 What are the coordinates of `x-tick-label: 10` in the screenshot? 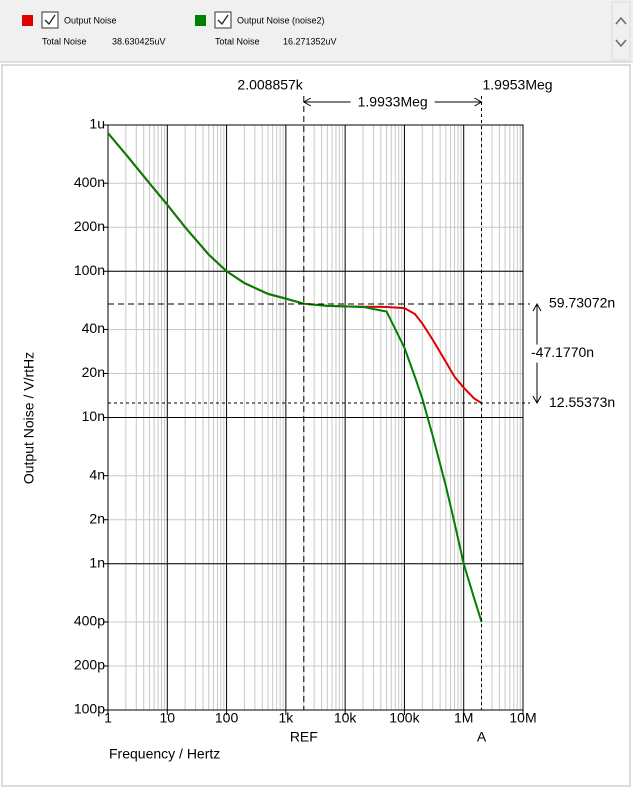 It's located at (167, 718).